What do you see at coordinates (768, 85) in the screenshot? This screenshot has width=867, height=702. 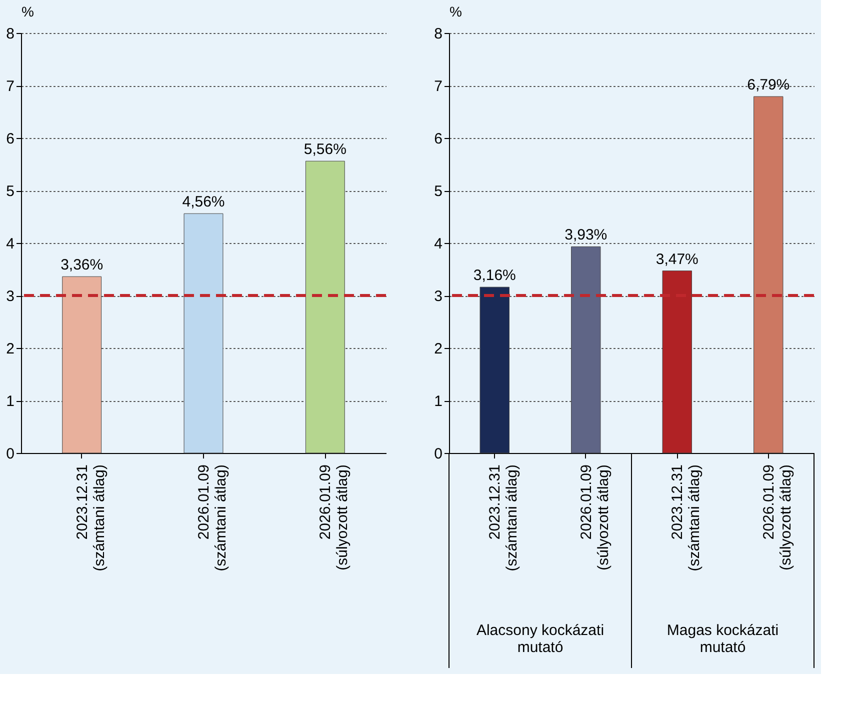 I see `data-label: 6,79%` at bounding box center [768, 85].